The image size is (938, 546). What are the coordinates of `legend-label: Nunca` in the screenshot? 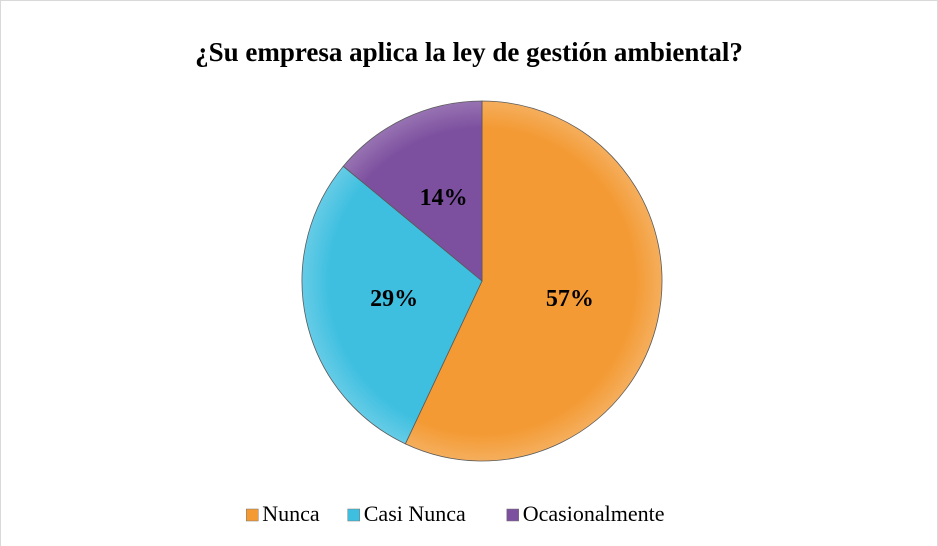 It's located at (291, 513).